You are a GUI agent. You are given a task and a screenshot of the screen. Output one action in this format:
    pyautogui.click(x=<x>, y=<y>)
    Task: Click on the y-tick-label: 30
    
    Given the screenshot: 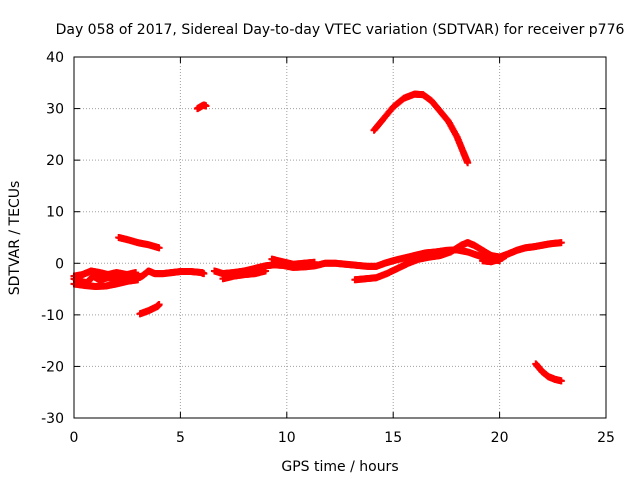 What is the action you would take?
    pyautogui.click(x=55, y=110)
    